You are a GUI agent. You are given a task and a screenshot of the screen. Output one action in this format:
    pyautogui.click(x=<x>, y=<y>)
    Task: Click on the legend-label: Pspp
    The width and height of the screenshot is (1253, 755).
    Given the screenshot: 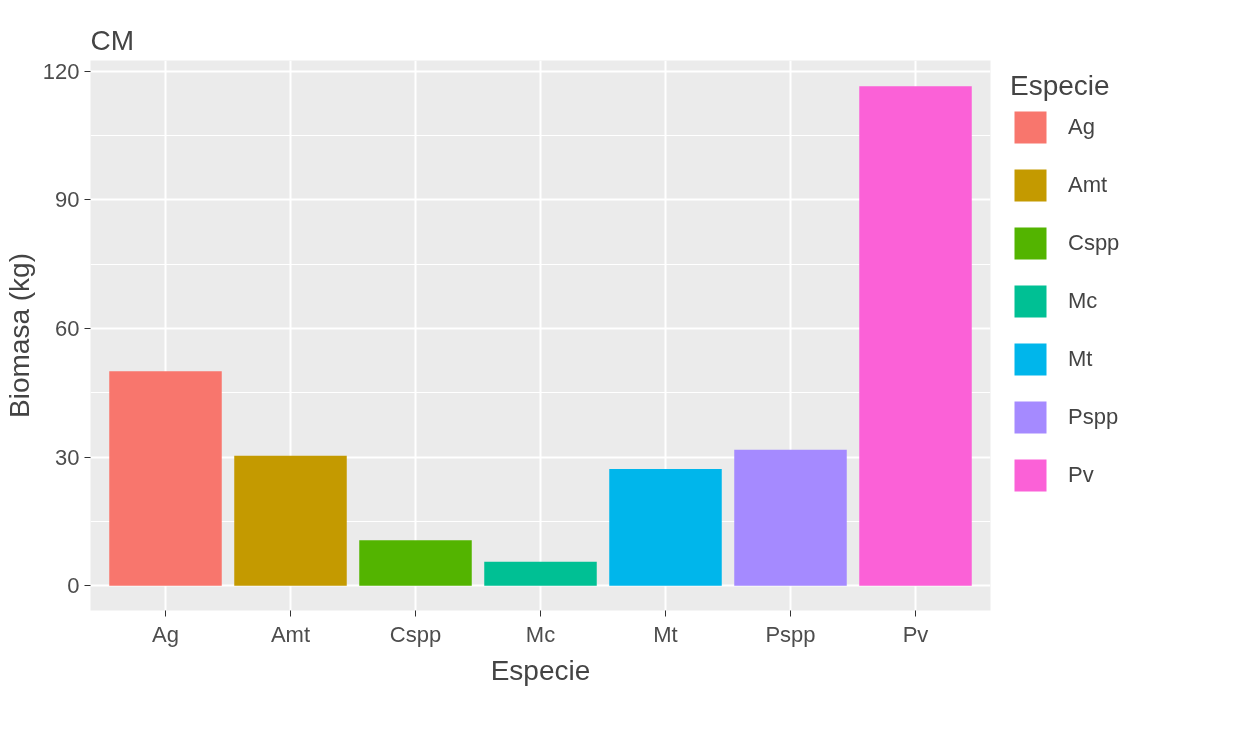 What is the action you would take?
    pyautogui.click(x=1093, y=417)
    